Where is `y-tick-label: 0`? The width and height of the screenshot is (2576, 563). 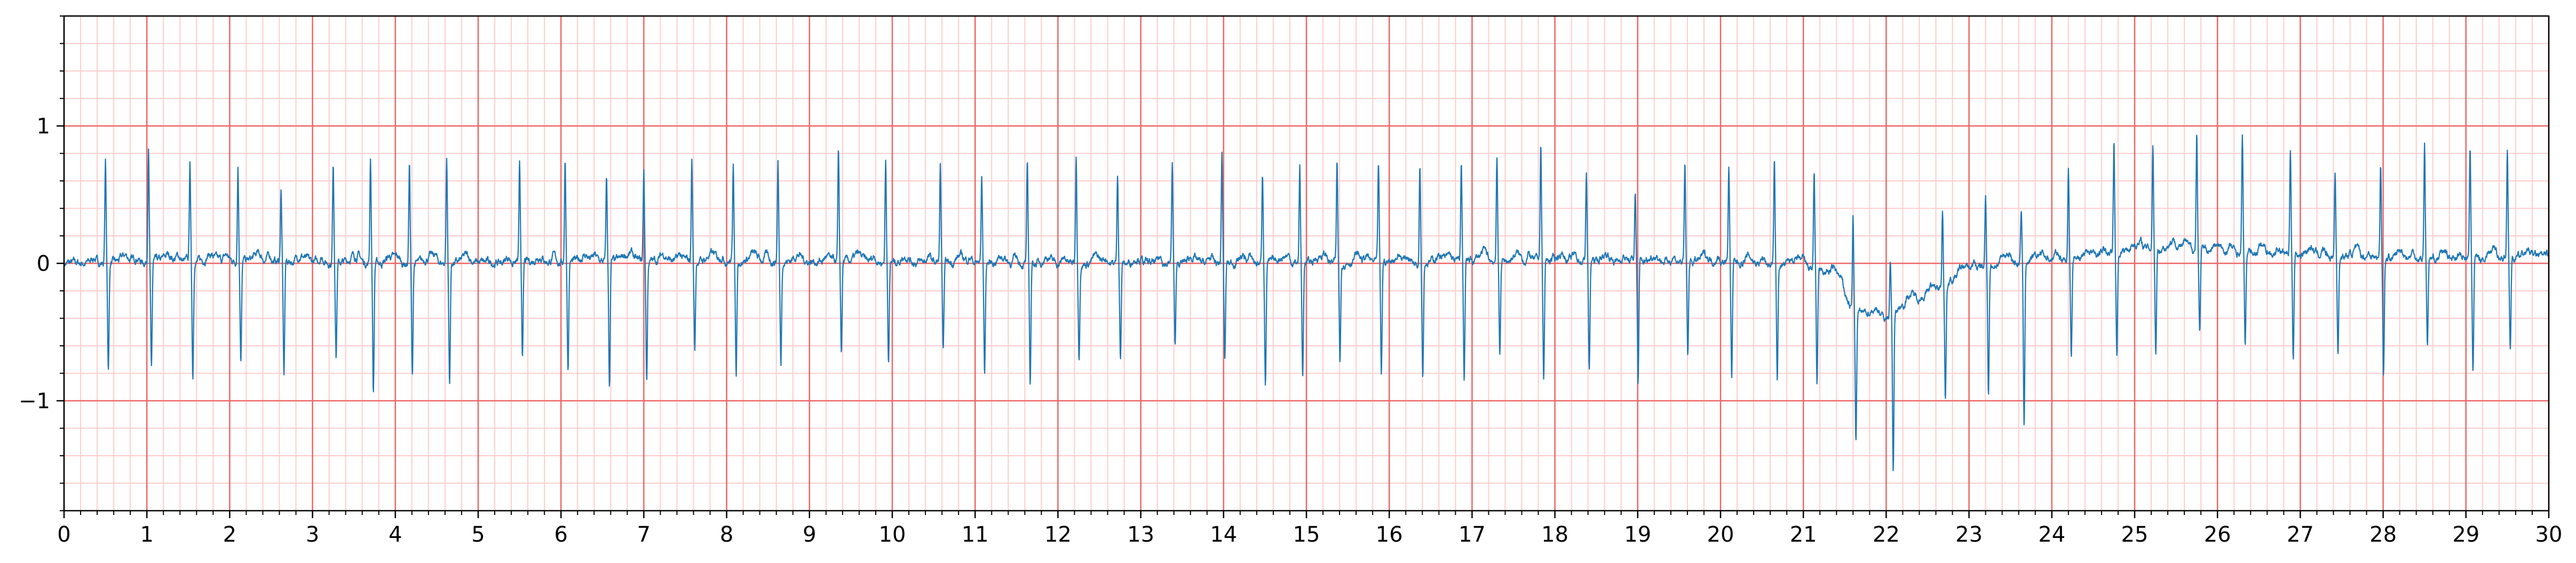
y-tick-label: 0 is located at coordinates (43, 264).